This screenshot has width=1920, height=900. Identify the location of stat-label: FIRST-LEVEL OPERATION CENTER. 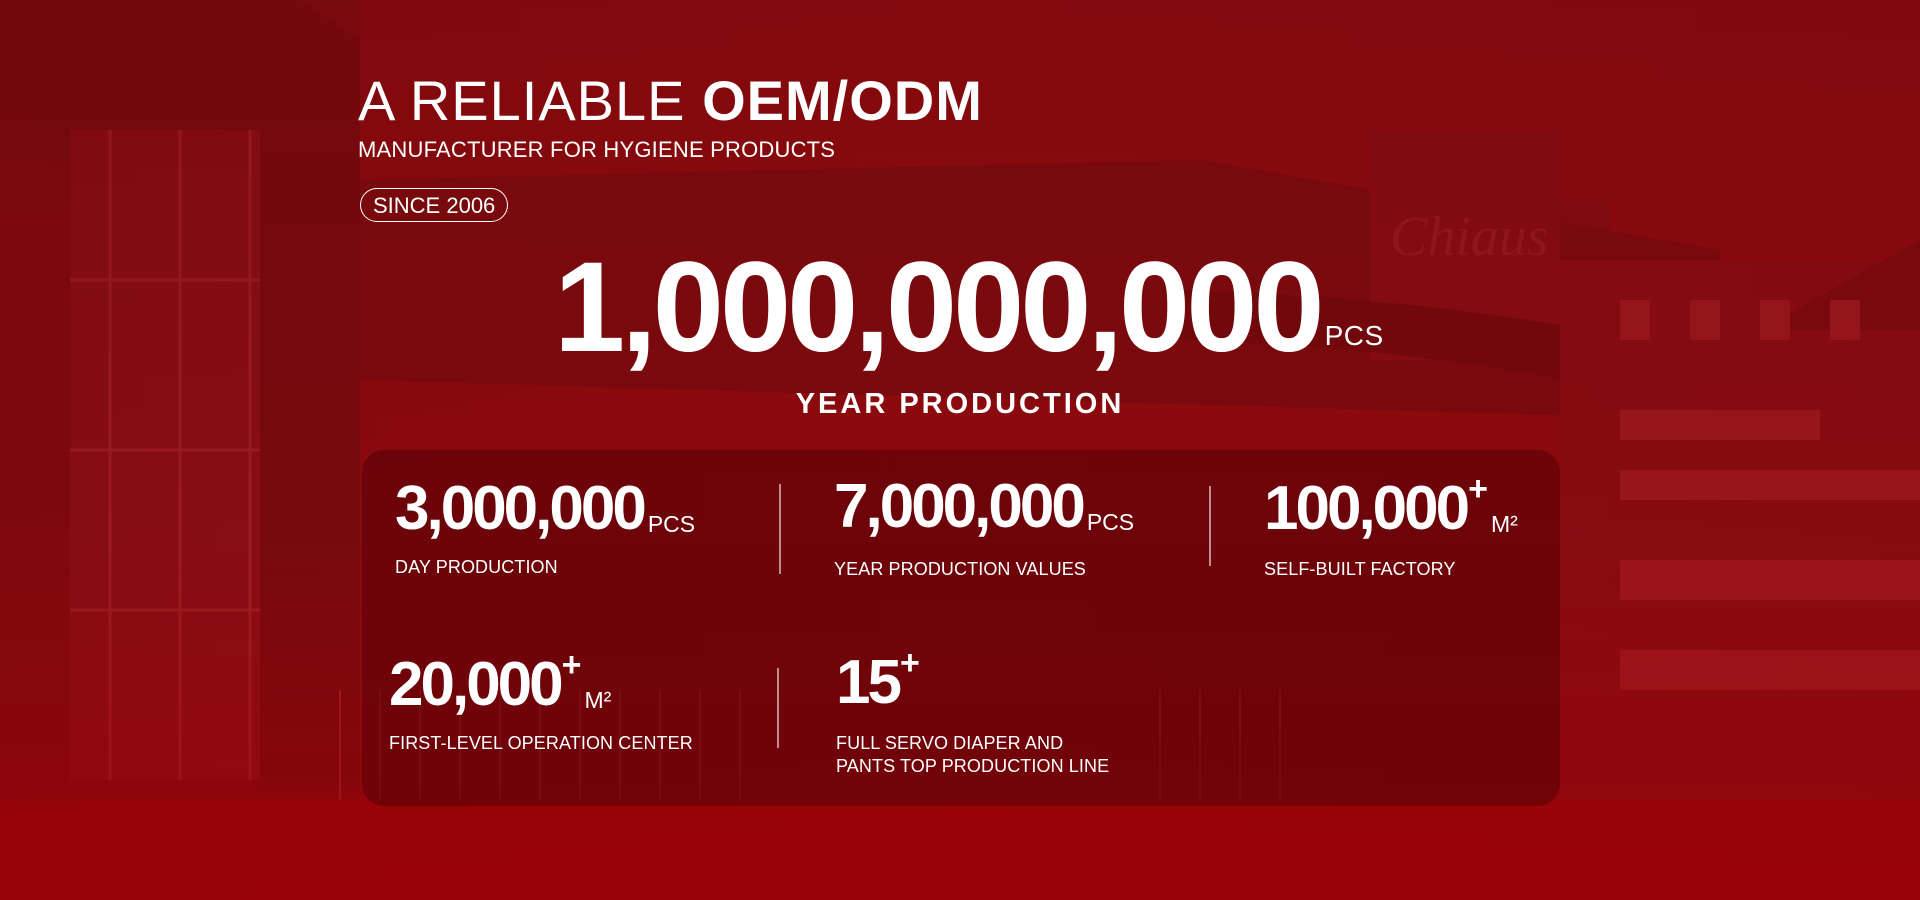
(541, 743).